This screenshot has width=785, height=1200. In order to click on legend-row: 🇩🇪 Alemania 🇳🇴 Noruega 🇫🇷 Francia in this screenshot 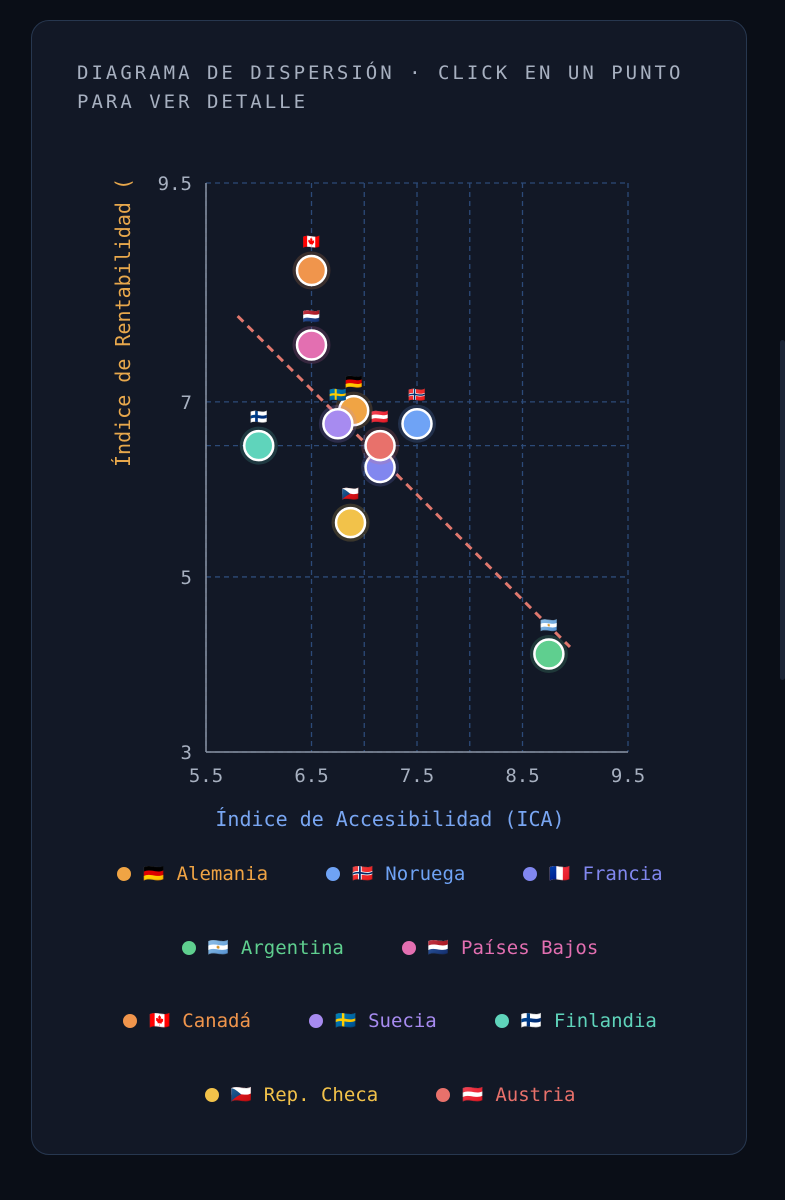, I will do `click(390, 900)`.